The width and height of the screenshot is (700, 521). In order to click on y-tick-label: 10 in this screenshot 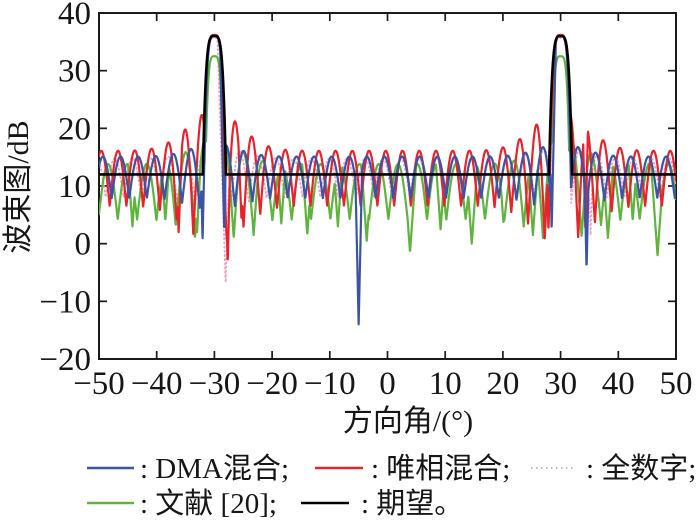, I will do `click(74, 187)`.